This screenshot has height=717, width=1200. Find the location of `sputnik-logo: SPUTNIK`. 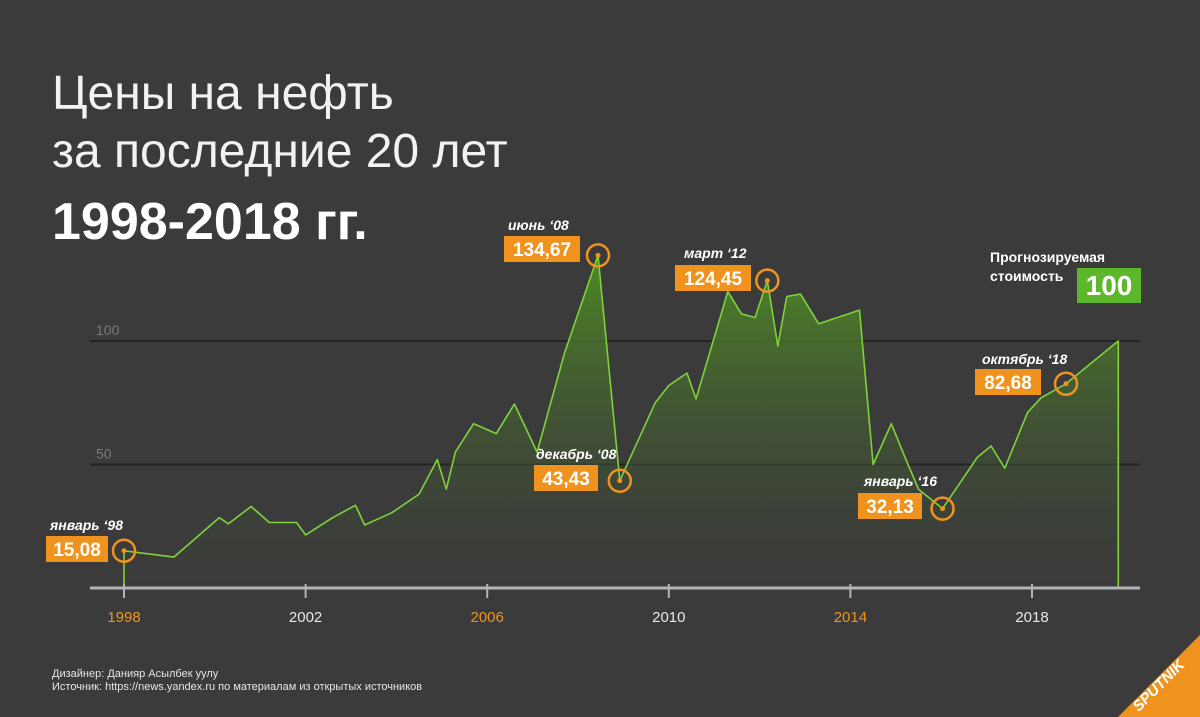

sputnik-logo: SPUTNIK is located at coordinates (1150, 667).